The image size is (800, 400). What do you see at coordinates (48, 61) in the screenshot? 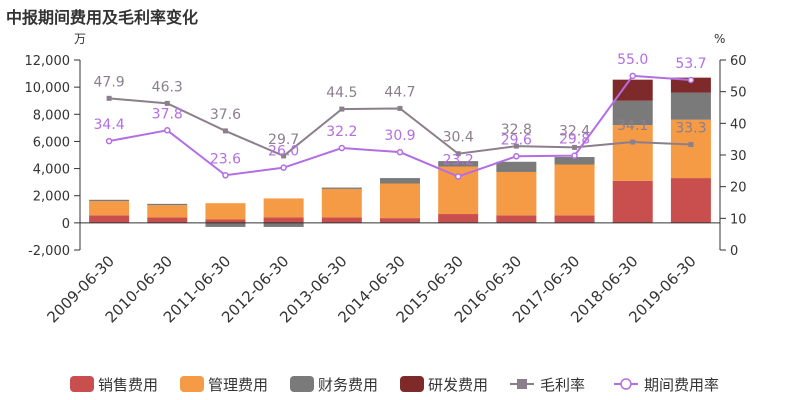
I see `left-tick-label: 12,000` at bounding box center [48, 61].